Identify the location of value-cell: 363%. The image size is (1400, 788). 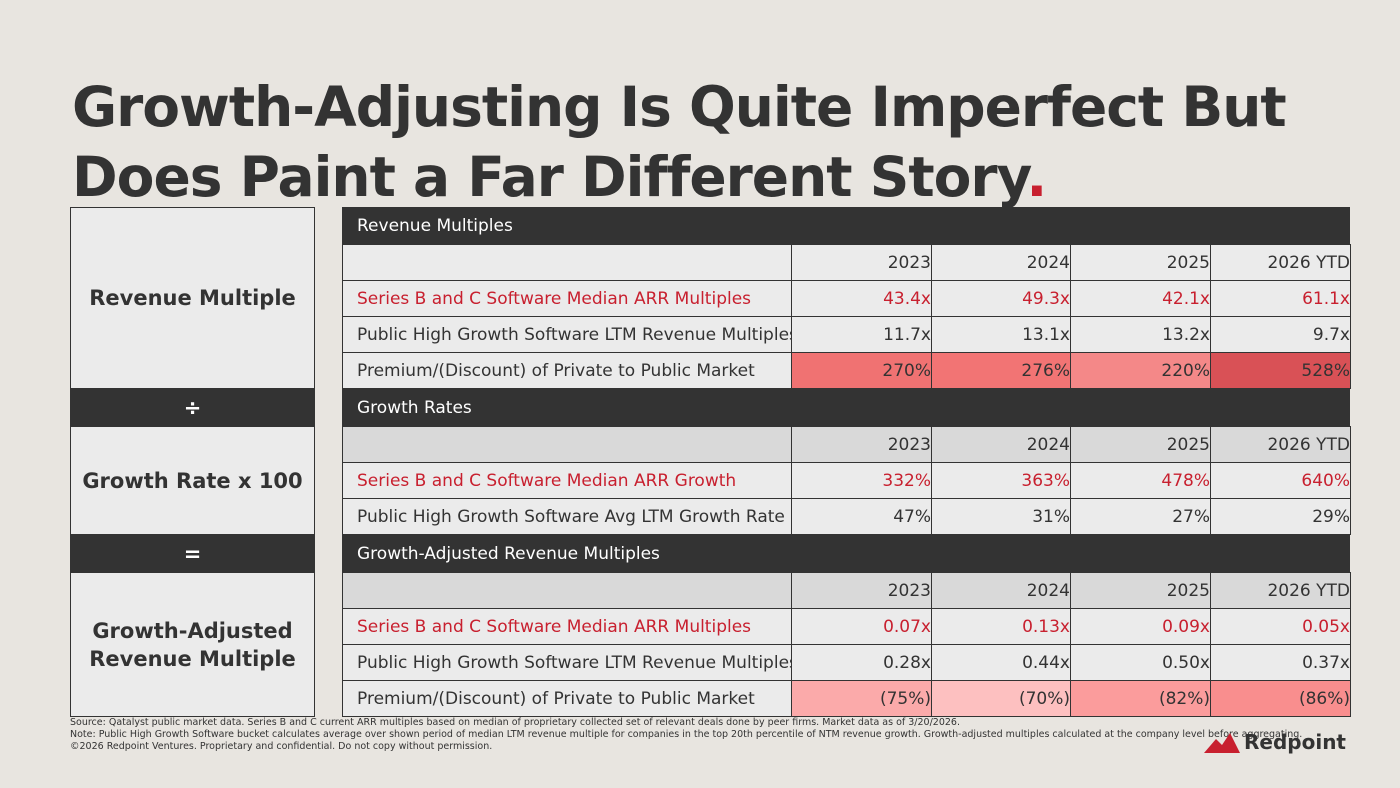
(1001, 480).